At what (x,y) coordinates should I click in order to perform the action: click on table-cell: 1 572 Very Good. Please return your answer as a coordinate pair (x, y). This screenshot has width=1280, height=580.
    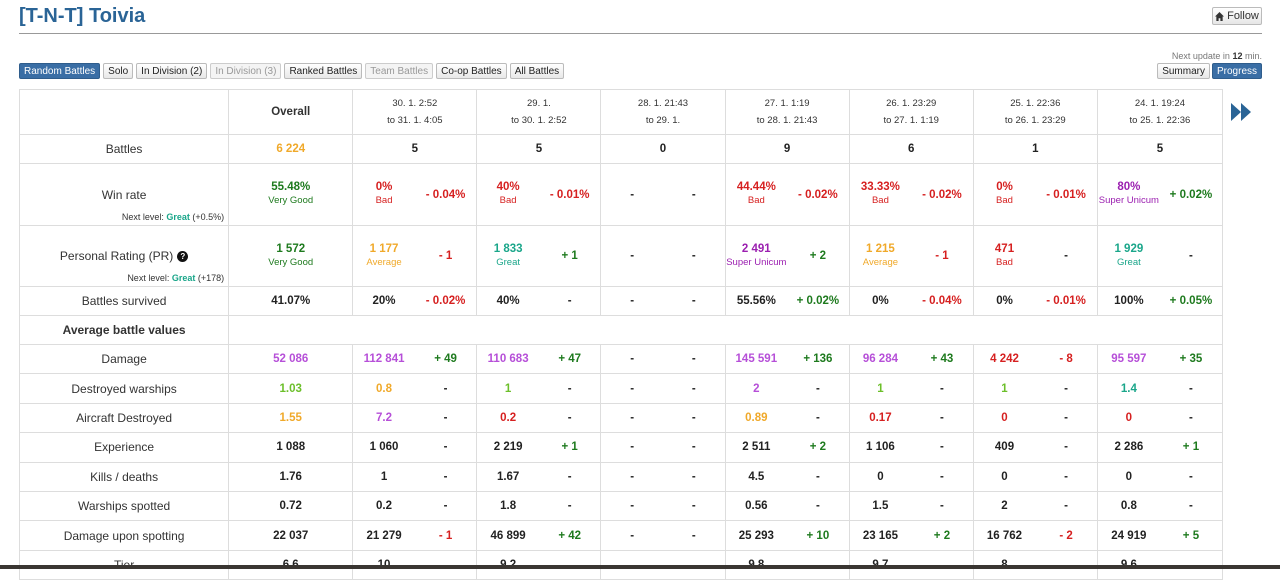
    Looking at the image, I should click on (291, 256).